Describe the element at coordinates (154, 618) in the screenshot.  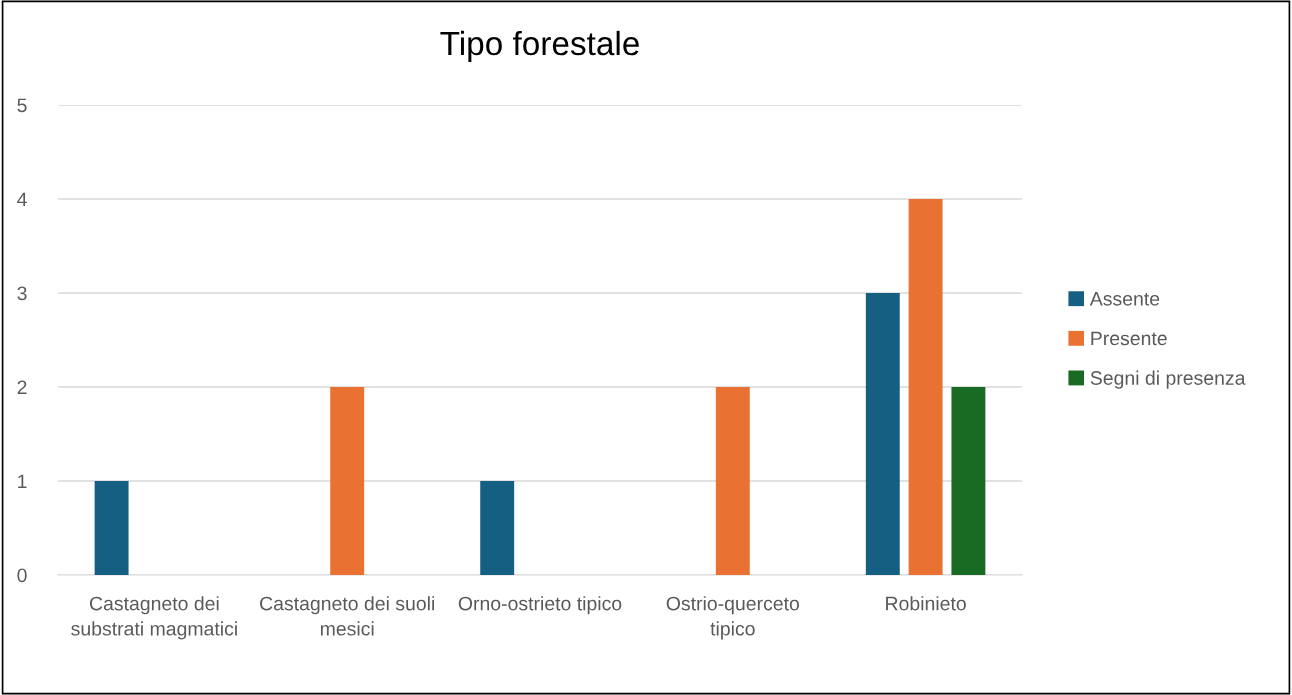
I see `x-tick-label: Castagneto dei substrati magmatici` at that location.